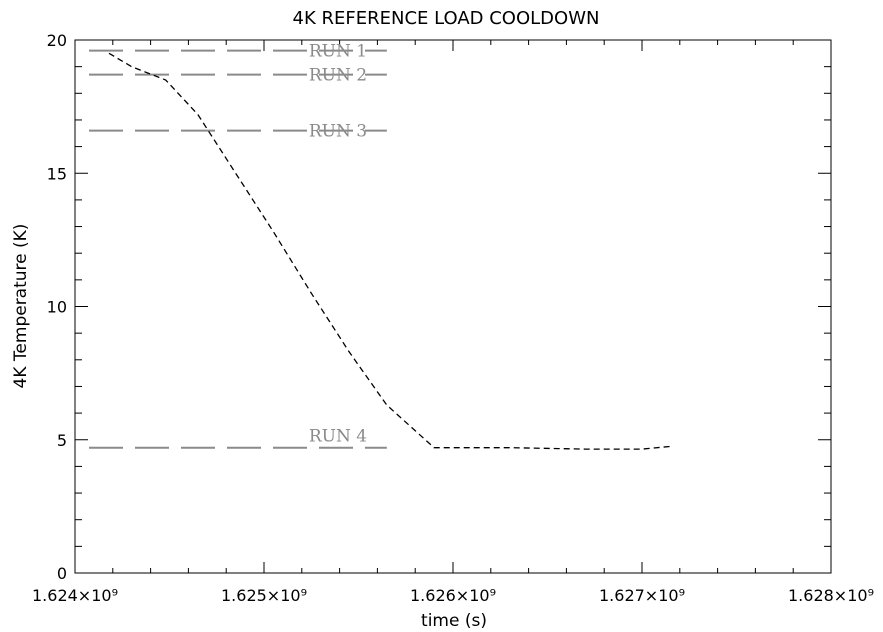  I want to click on y-tick-label: 0, so click(62, 573).